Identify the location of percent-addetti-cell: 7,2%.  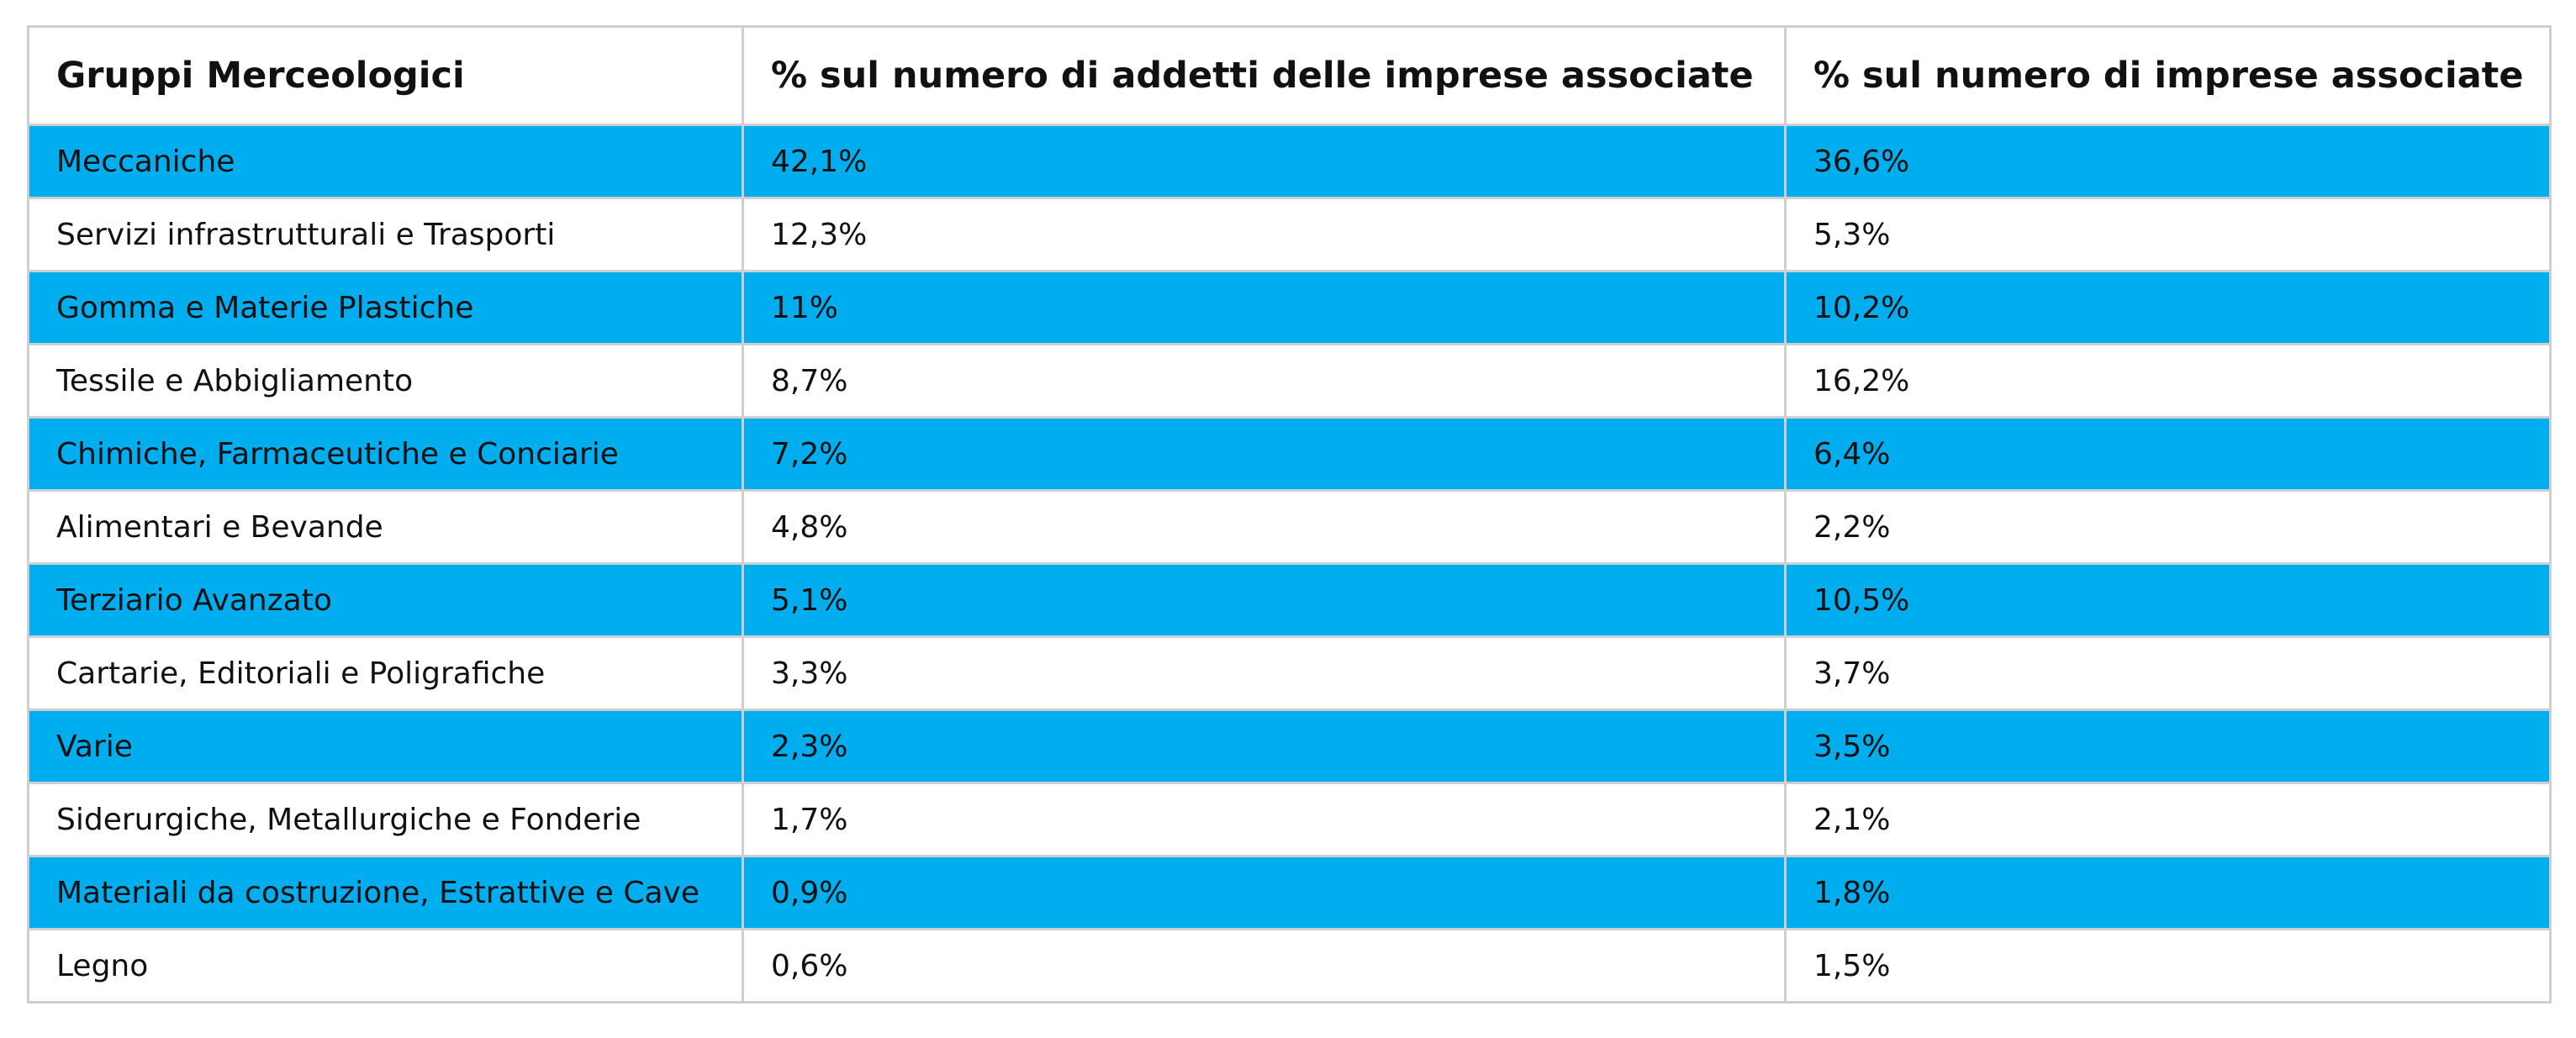
(1264, 454).